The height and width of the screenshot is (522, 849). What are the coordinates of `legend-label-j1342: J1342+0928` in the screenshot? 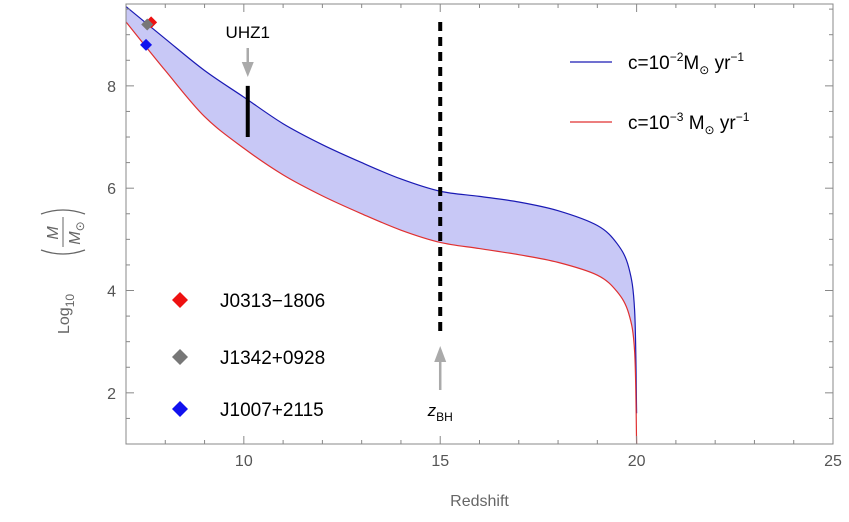 It's located at (272, 358).